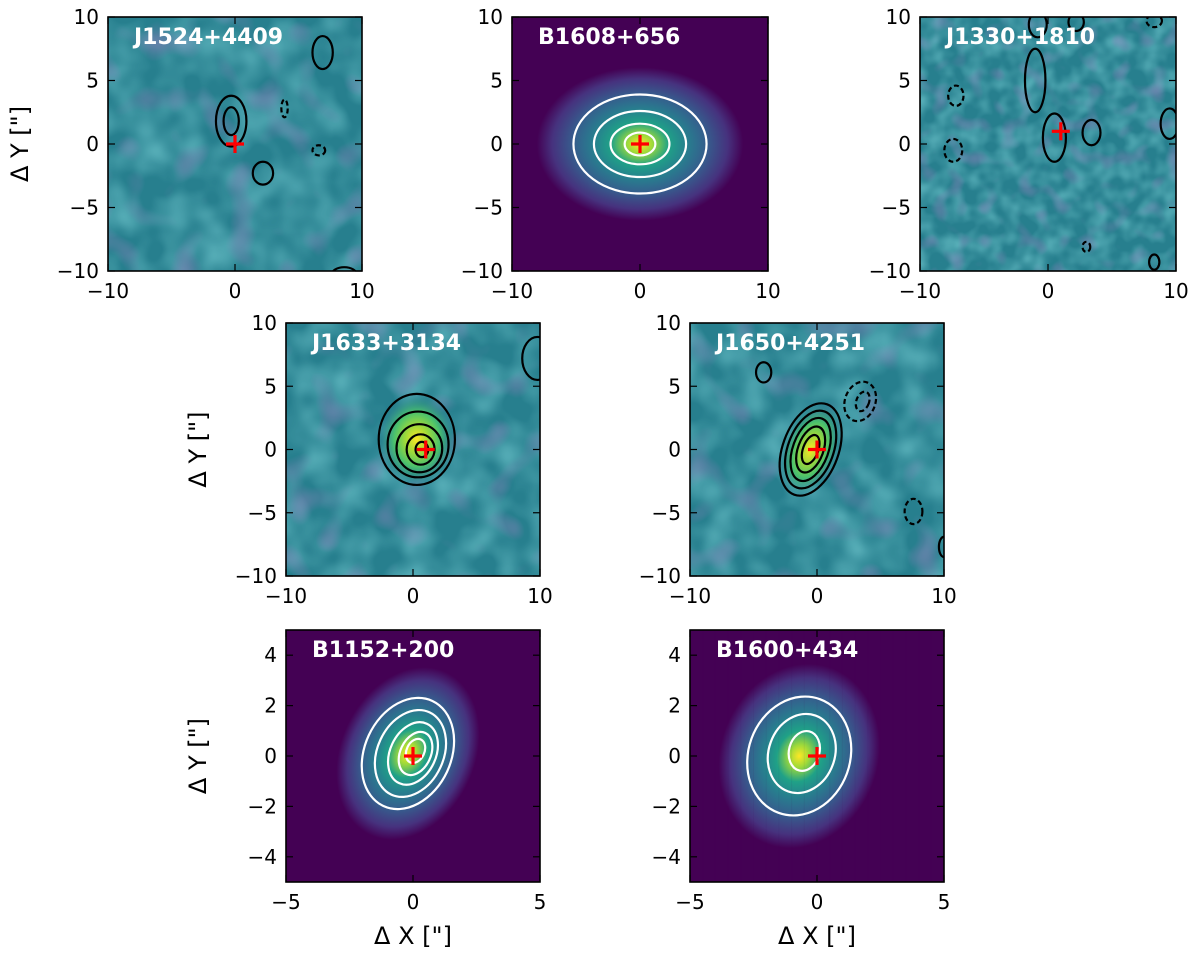 Image resolution: width=1200 pixels, height=957 pixels. I want to click on panel-b1152-200: B1152+200 −5 0 5 −4 −2 0 2 4 Δ Y ["] Δ X ["], so click(365, 789).